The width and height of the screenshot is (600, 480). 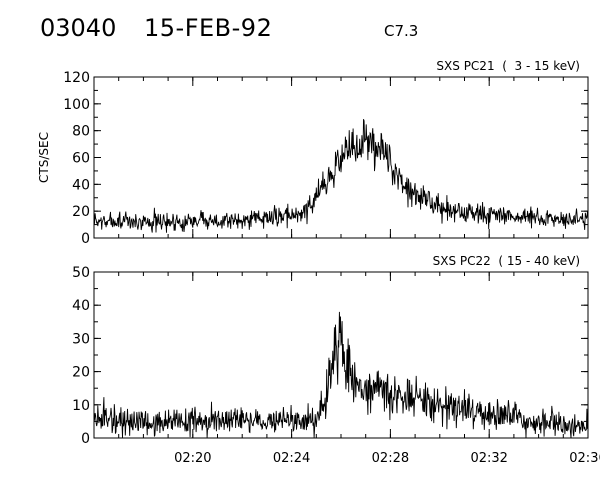 What do you see at coordinates (44, 157) in the screenshot?
I see `y-axis-label: CTS/SEC` at bounding box center [44, 157].